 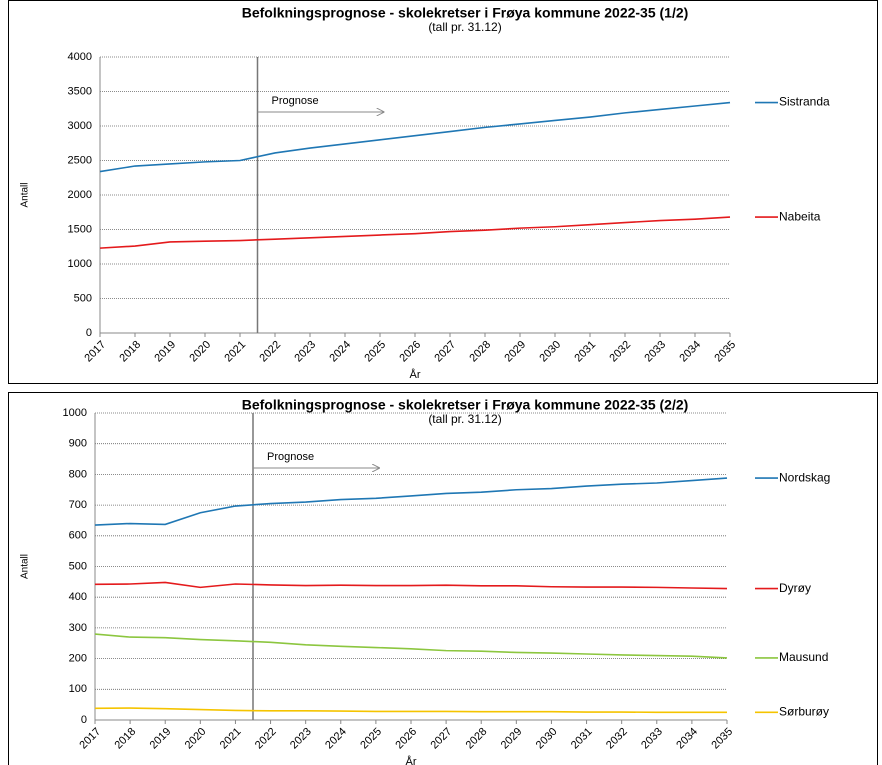 What do you see at coordinates (78, 628) in the screenshot?
I see `y-tick-label: 300` at bounding box center [78, 628].